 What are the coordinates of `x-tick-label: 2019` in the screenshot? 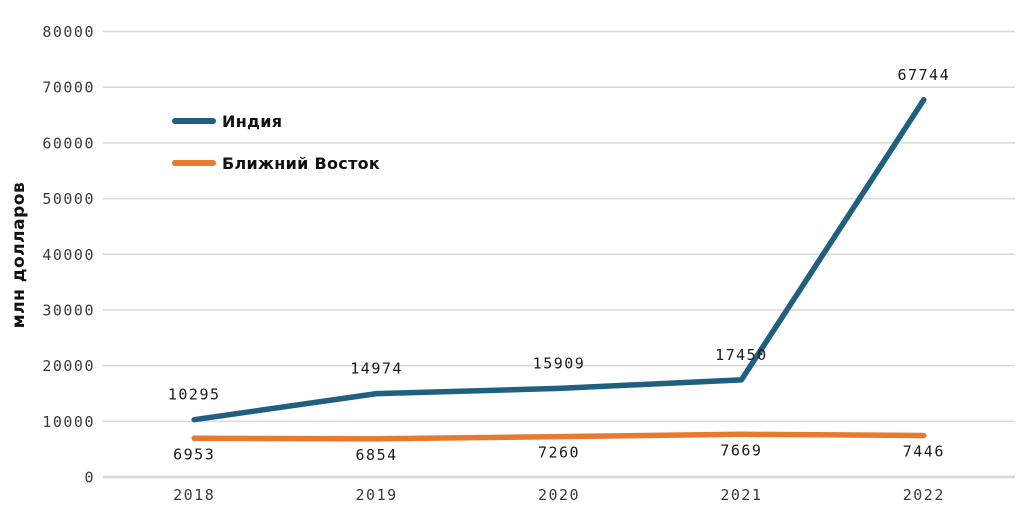 It's located at (377, 495).